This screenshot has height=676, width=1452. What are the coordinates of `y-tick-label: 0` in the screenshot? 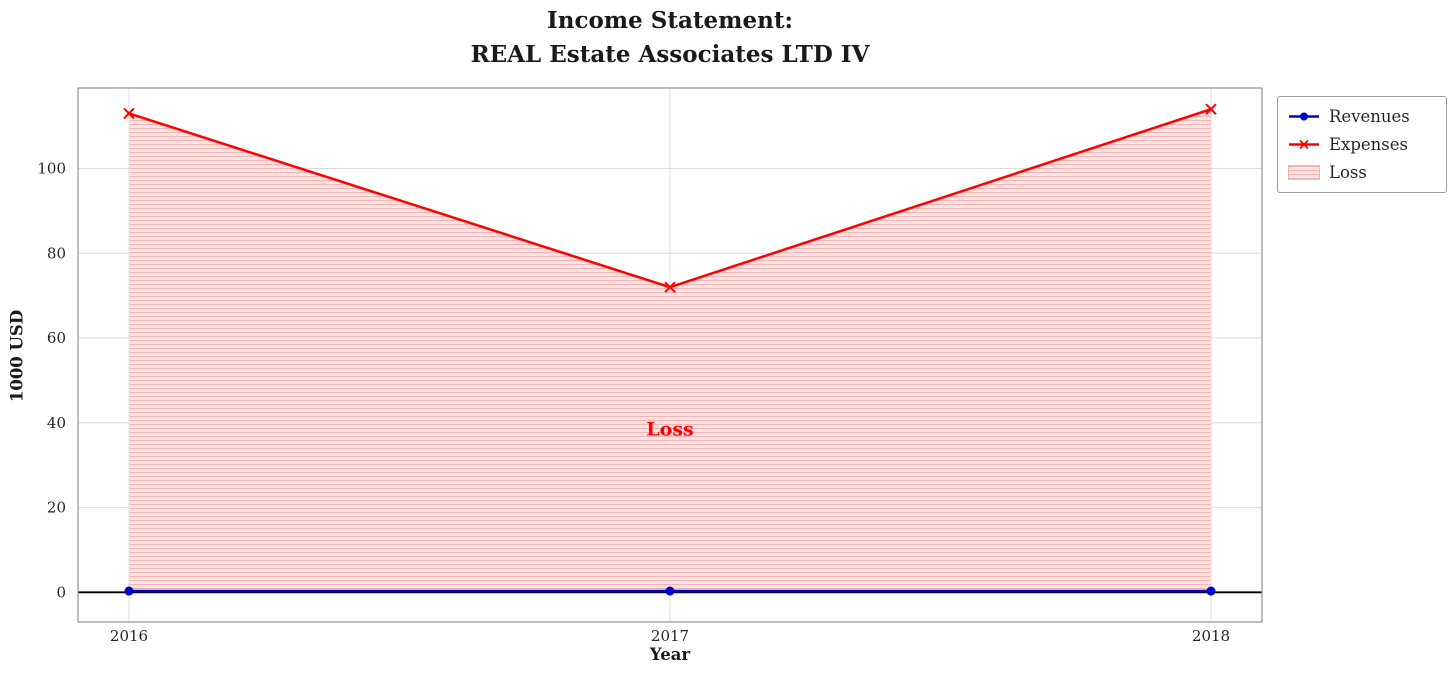 It's located at (61, 592).